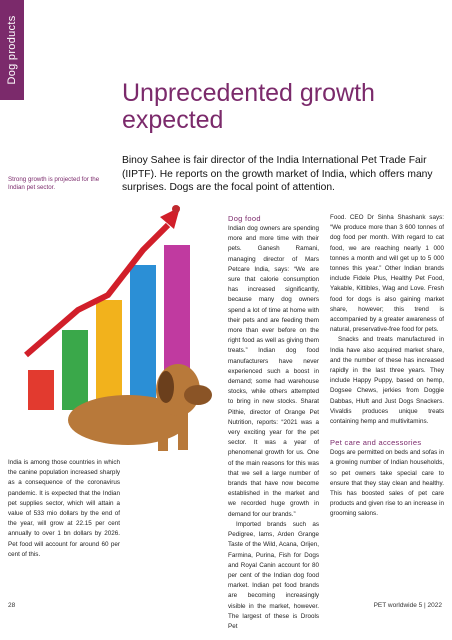 This screenshot has height=640, width=452. Describe the element at coordinates (407, 605) in the screenshot. I see `magazine-footer: PET worldwide 5 | 2022` at that location.